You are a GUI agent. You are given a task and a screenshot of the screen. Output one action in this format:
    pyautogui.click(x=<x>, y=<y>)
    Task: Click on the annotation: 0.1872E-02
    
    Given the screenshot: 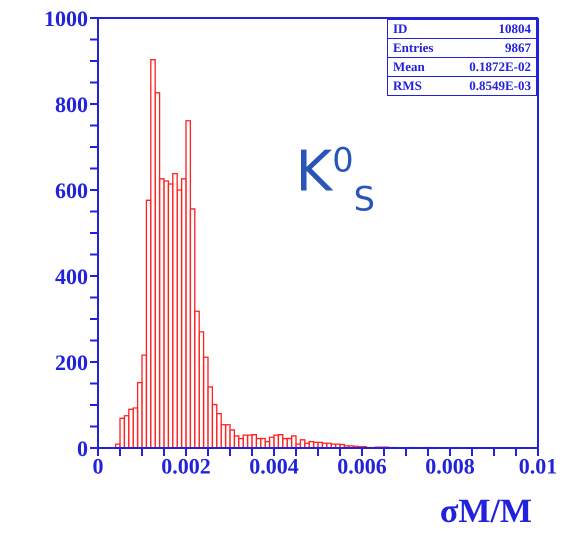 What is the action you would take?
    pyautogui.click(x=500, y=67)
    